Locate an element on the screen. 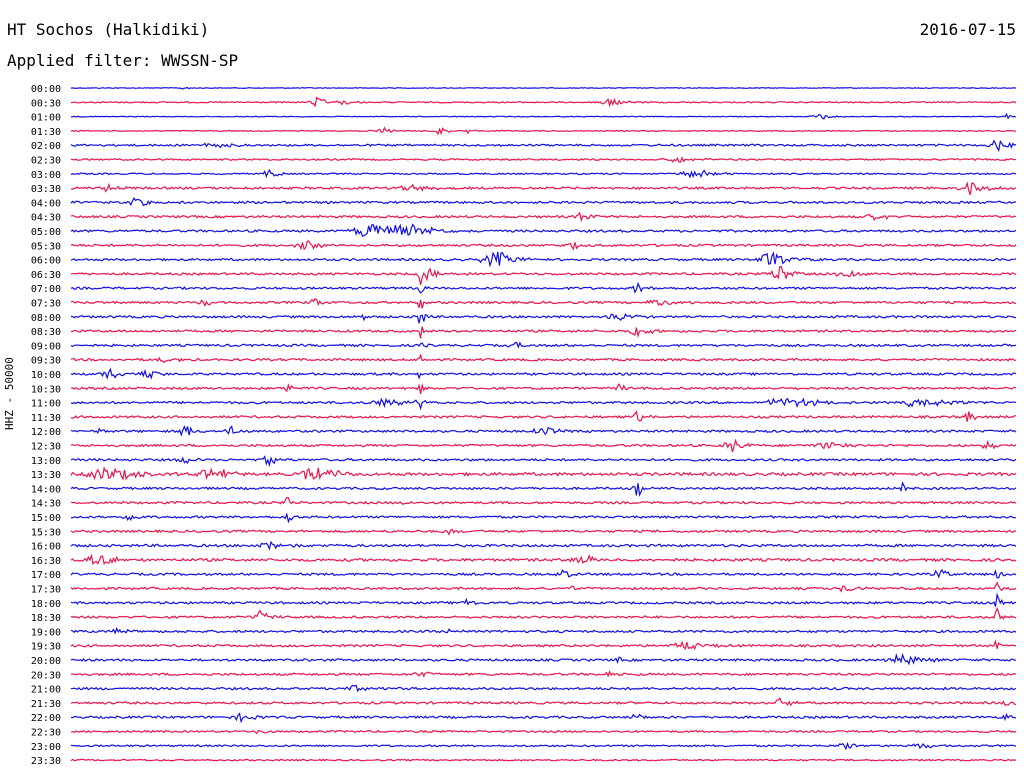  trace-2000 is located at coordinates (543, 659).